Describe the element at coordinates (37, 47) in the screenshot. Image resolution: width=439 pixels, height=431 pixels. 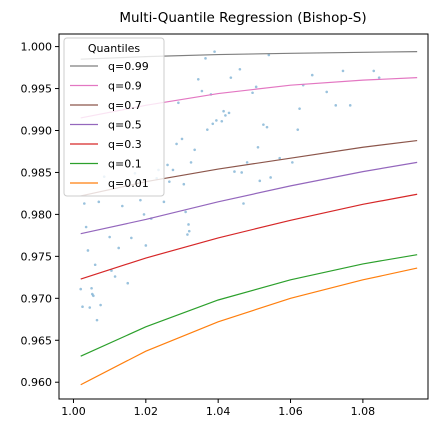
I see `y-tick-label: 1.000` at that location.